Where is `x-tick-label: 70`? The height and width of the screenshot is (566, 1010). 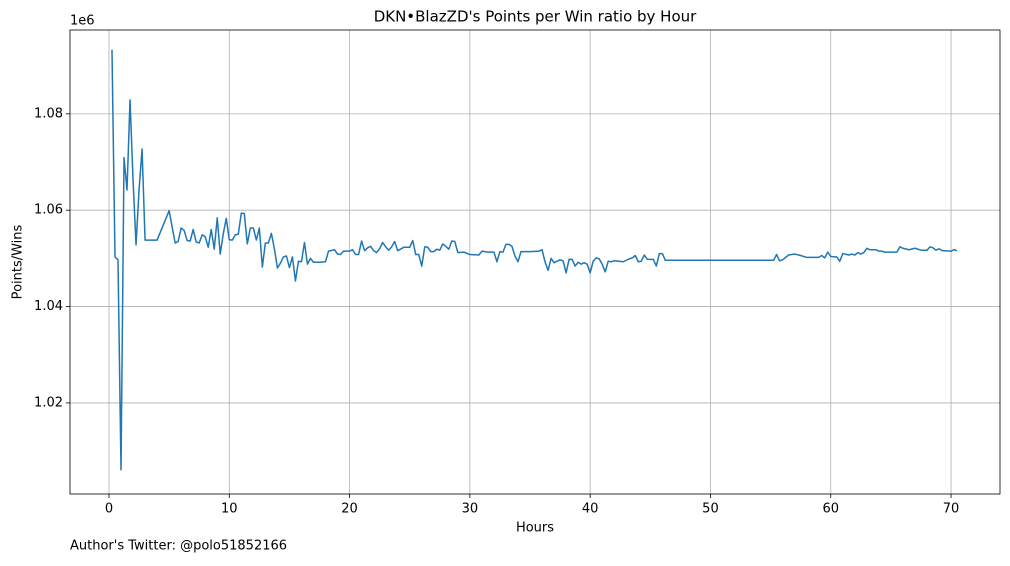 x-tick-label: 70 is located at coordinates (951, 509).